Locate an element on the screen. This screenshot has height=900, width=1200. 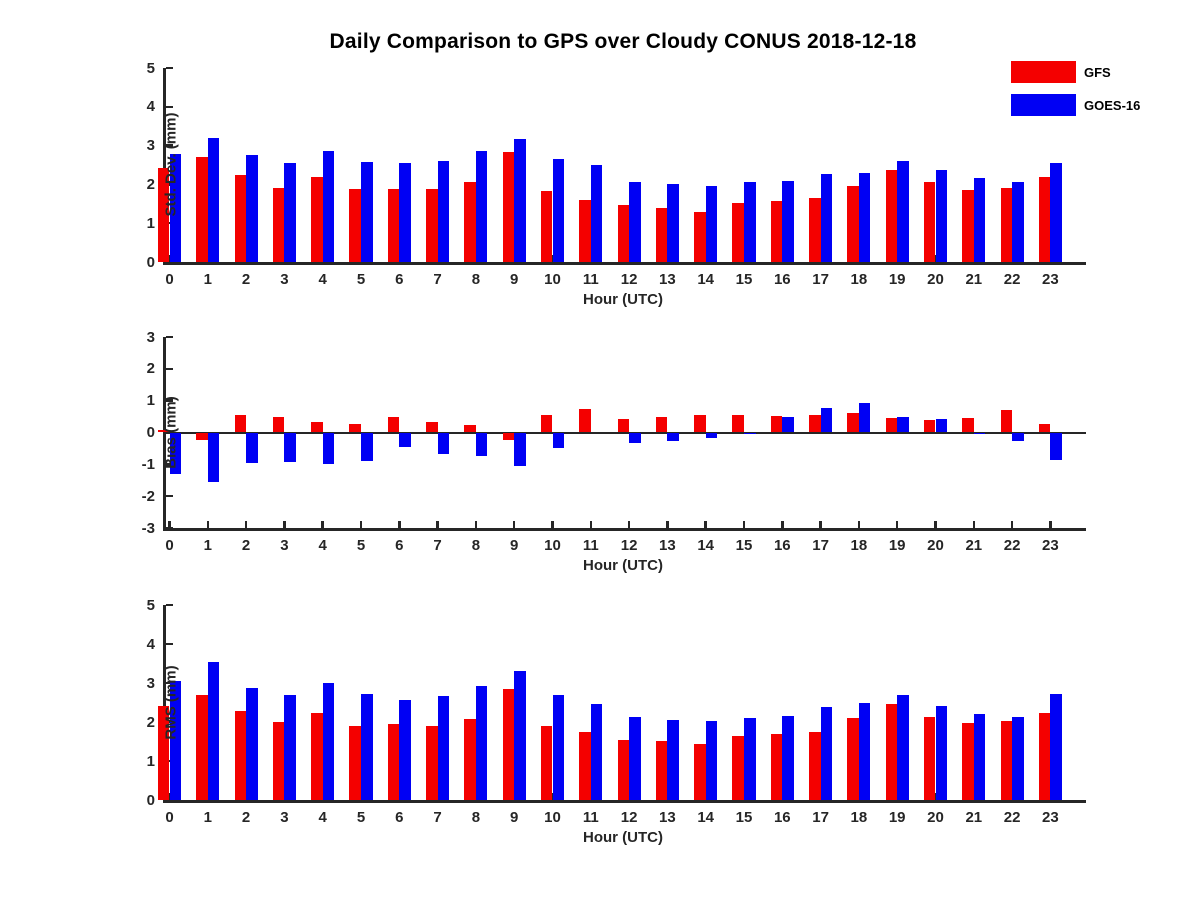
y-axis-spine is located at coordinates (164, 166).